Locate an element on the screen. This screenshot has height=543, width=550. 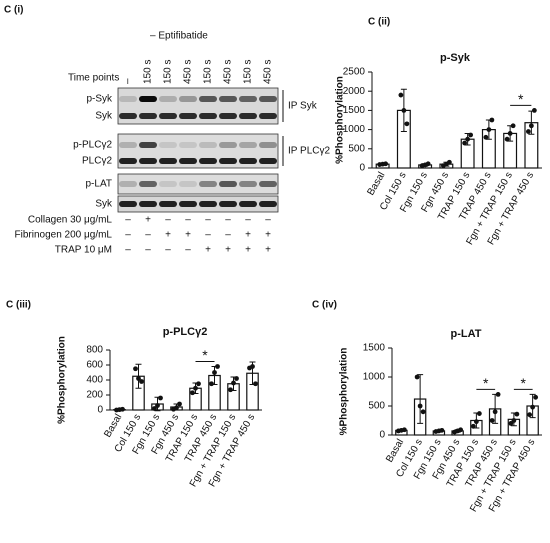
panel-label: C (iv) is located at coordinates (324, 305).